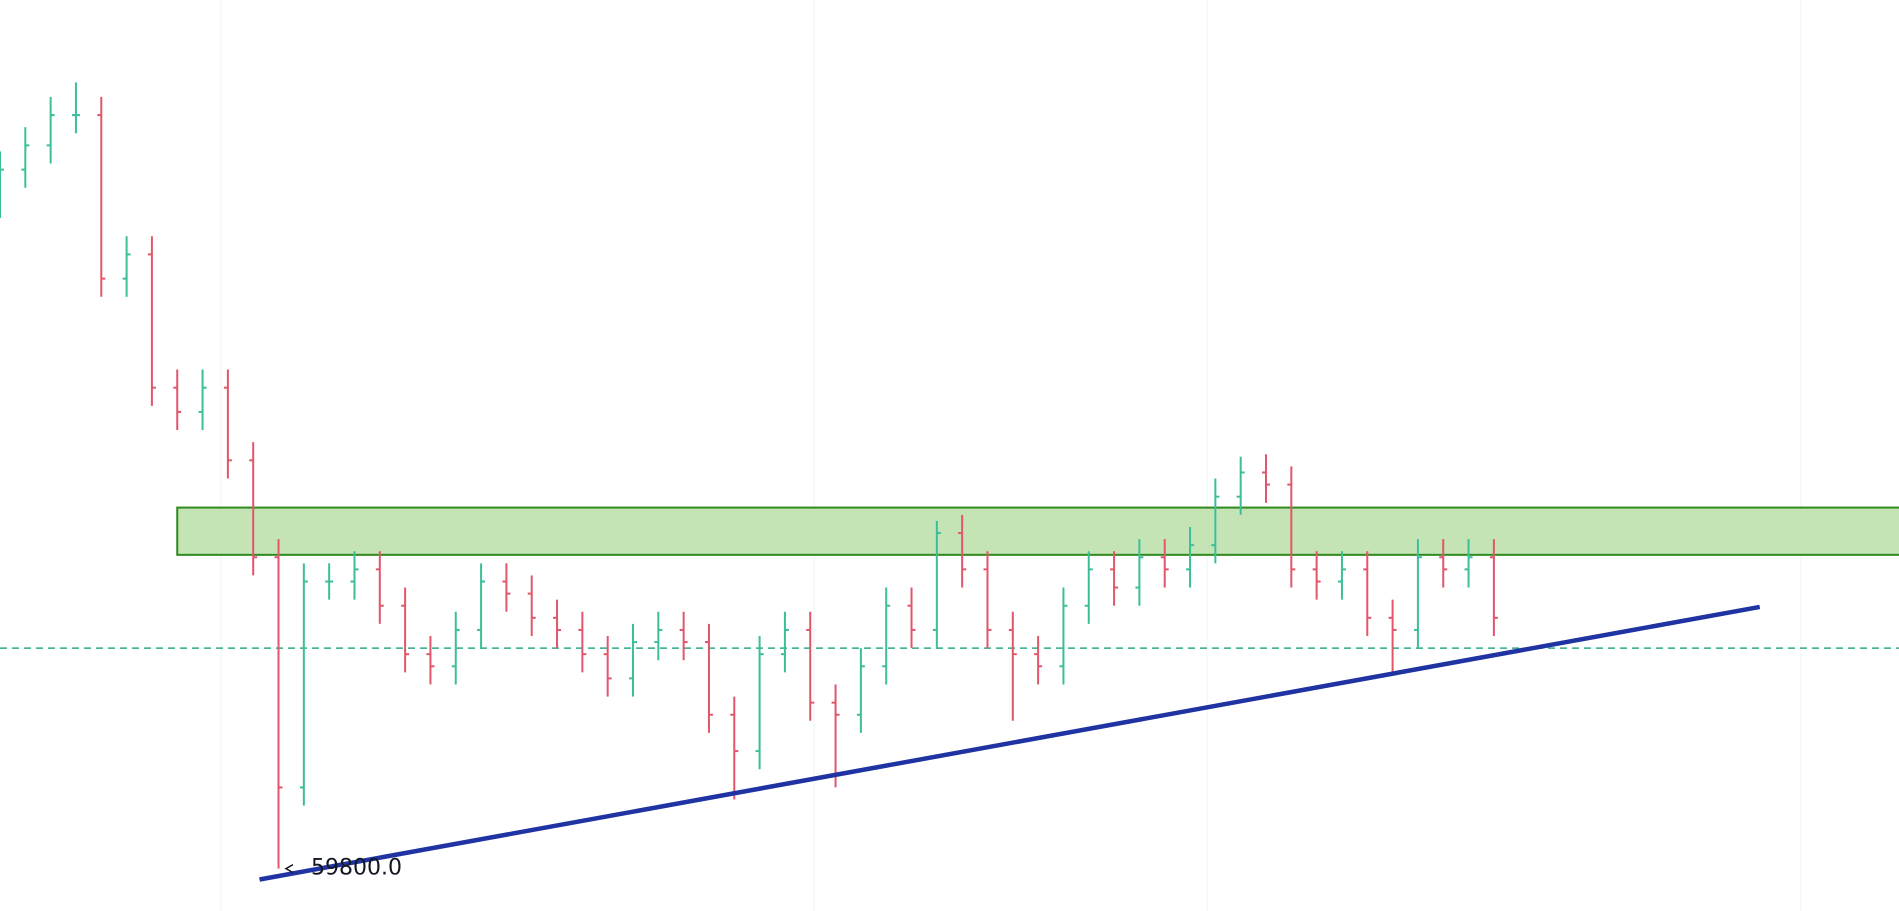 The height and width of the screenshot is (911, 1899). I want to click on annotation-label: 59800.0, so click(356, 868).